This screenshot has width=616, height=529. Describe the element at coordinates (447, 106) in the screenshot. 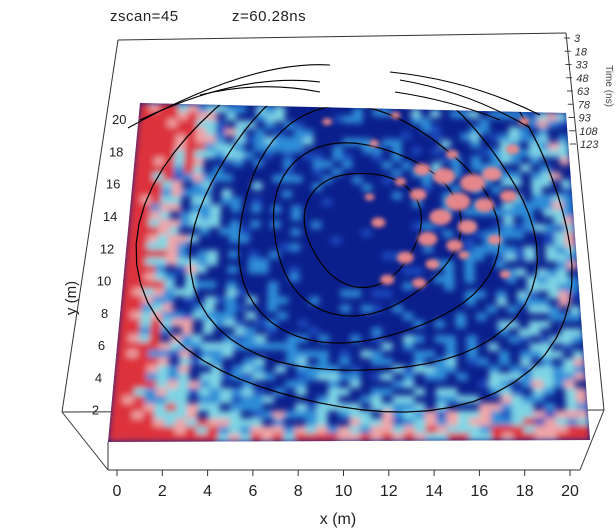

I see `upper-contour-line` at that location.